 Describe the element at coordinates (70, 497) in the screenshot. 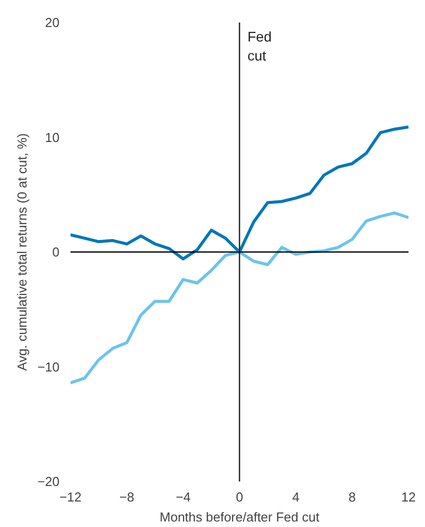

I see `x-tick-label: −12` at that location.